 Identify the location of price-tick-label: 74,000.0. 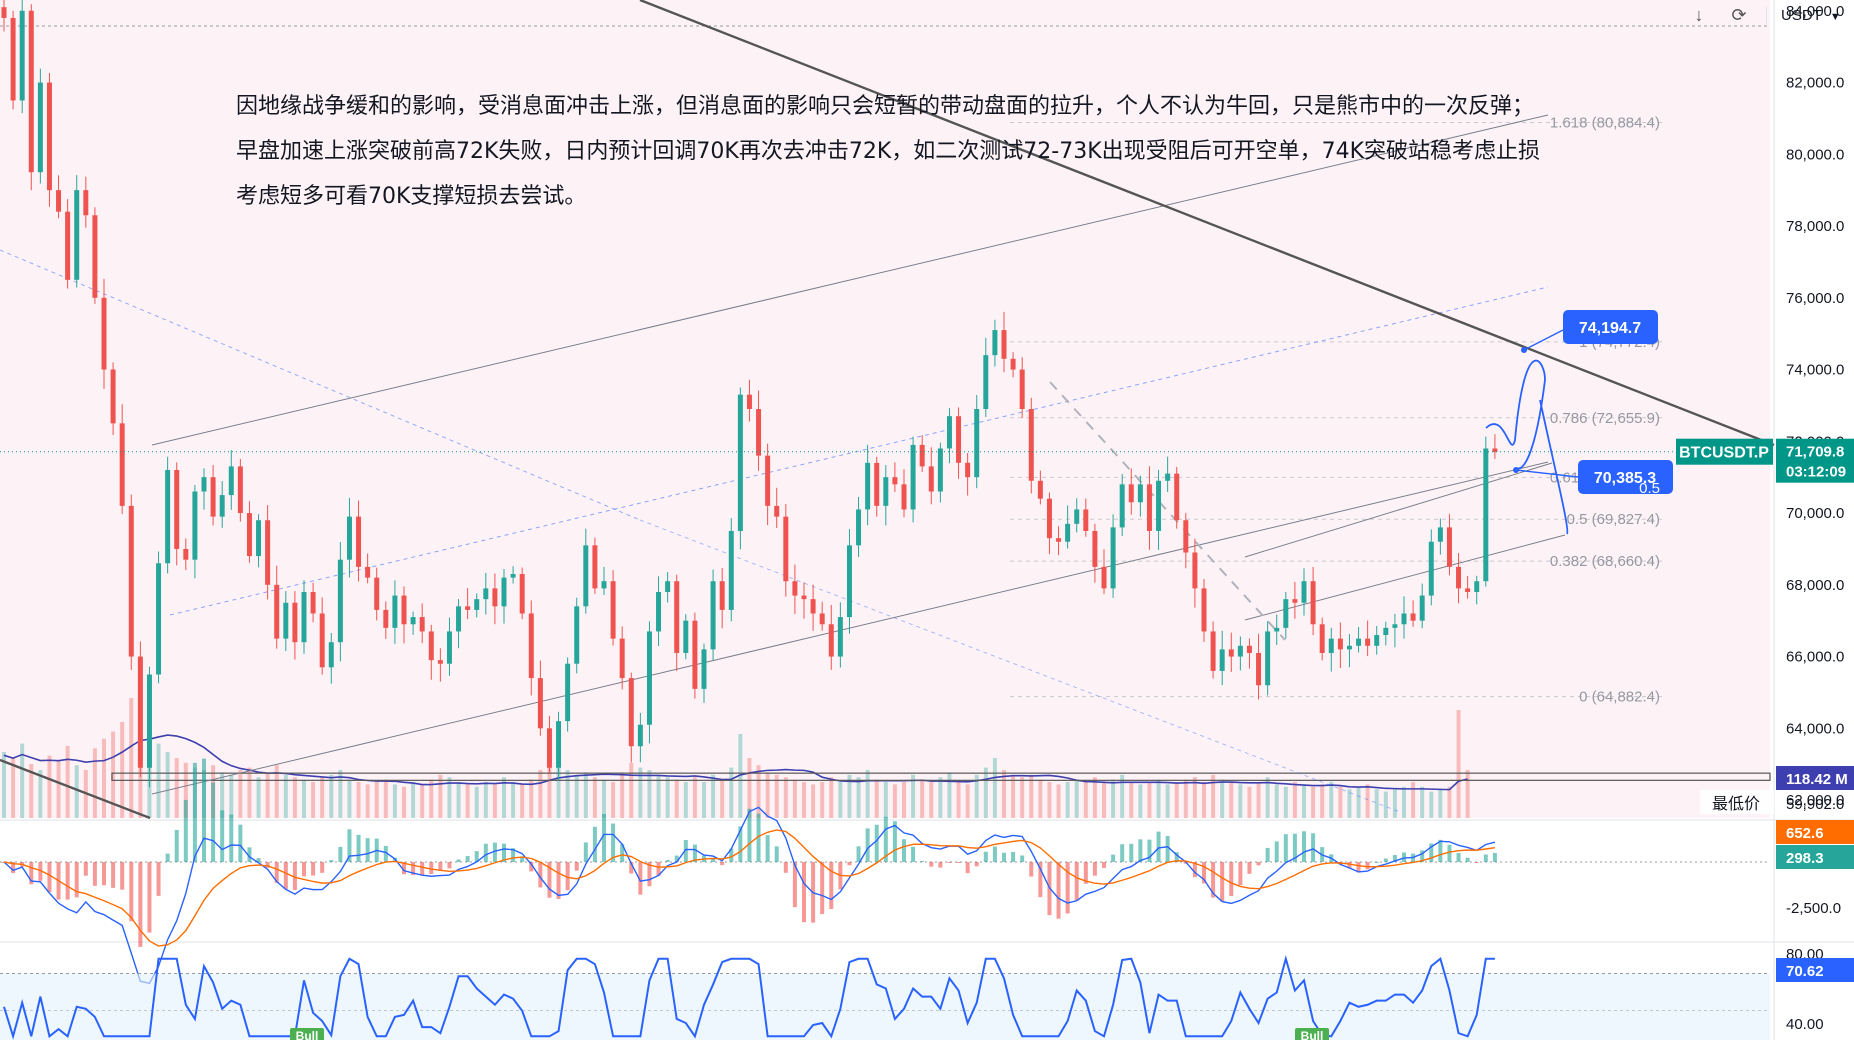
(1815, 370).